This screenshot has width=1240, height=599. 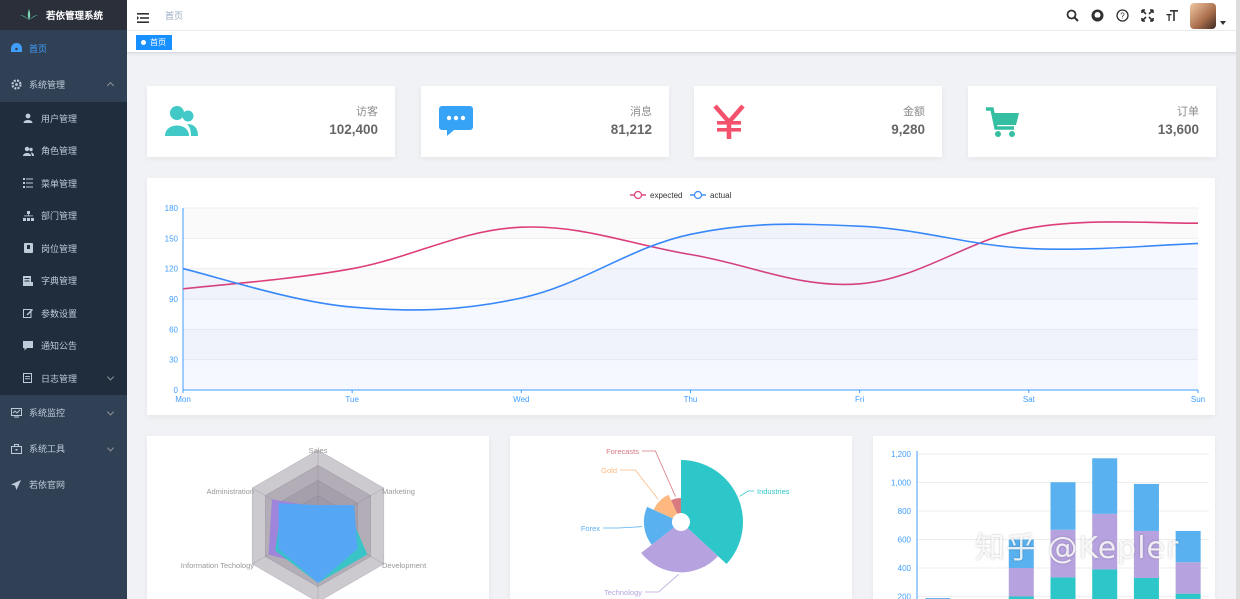 What do you see at coordinates (1146, 588) in the screenshot?
I see `bar-pageA-sat` at bounding box center [1146, 588].